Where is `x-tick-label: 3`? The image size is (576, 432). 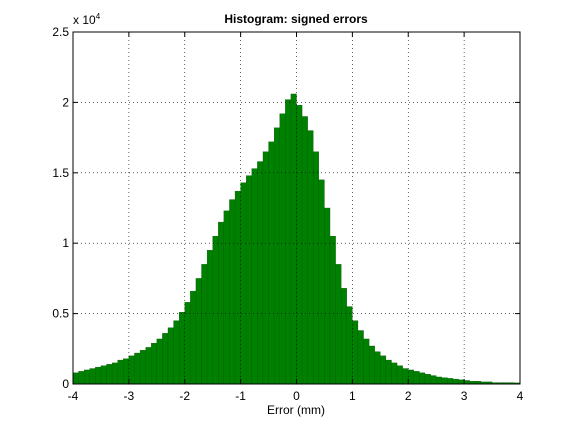
x-tick-label: 3 is located at coordinates (464, 396).